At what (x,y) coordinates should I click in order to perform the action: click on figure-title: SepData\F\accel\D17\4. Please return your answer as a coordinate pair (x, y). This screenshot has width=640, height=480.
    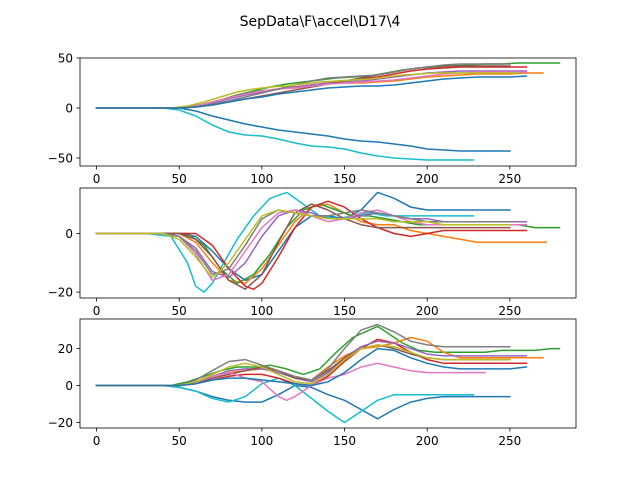
    Looking at the image, I should click on (320, 22).